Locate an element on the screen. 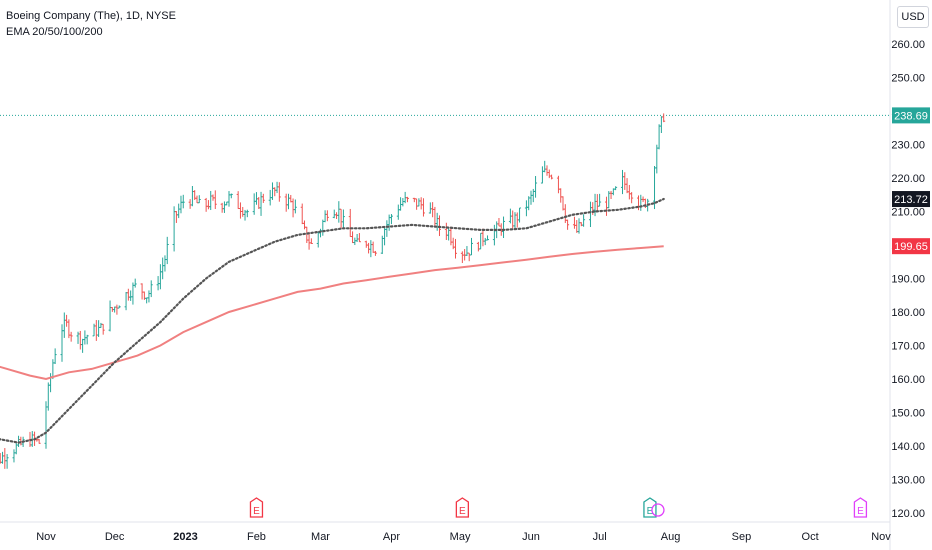 Image resolution: width=932 pixels, height=550 pixels. y-tick-label: 180.00 is located at coordinates (908, 313).